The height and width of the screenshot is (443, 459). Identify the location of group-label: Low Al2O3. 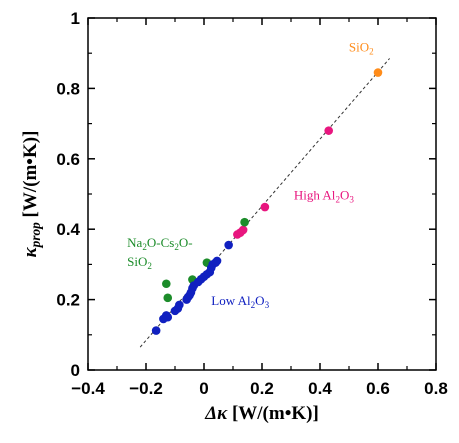
(240, 301).